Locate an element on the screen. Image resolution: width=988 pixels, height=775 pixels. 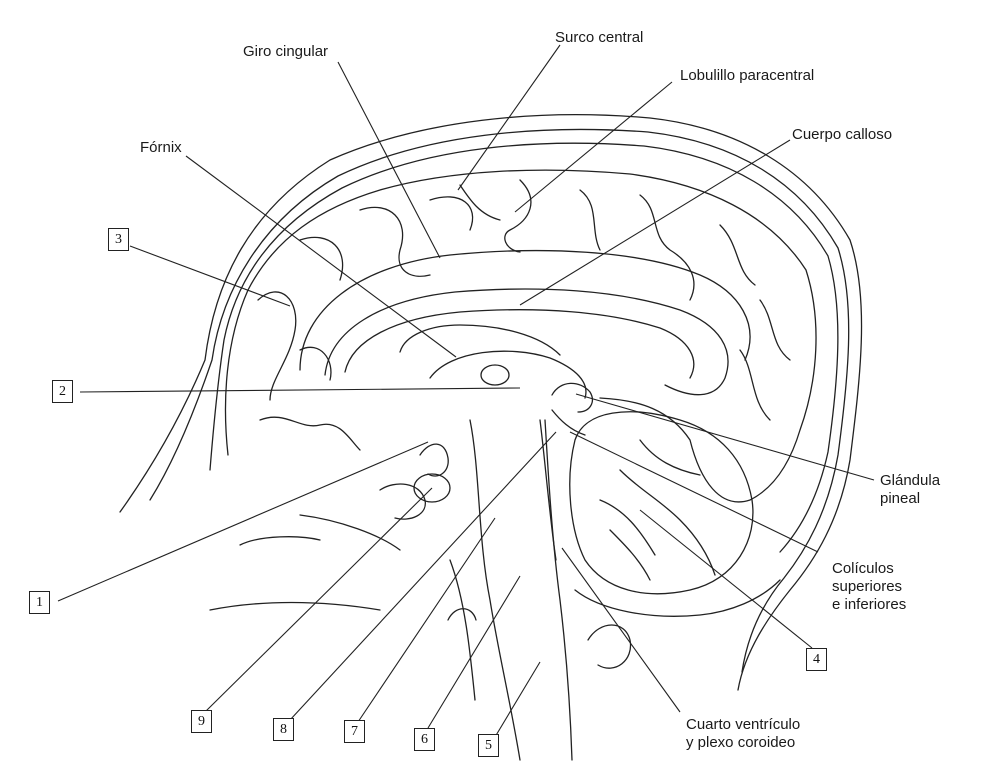
label-surco-central: Surco central is located at coordinates (599, 37).